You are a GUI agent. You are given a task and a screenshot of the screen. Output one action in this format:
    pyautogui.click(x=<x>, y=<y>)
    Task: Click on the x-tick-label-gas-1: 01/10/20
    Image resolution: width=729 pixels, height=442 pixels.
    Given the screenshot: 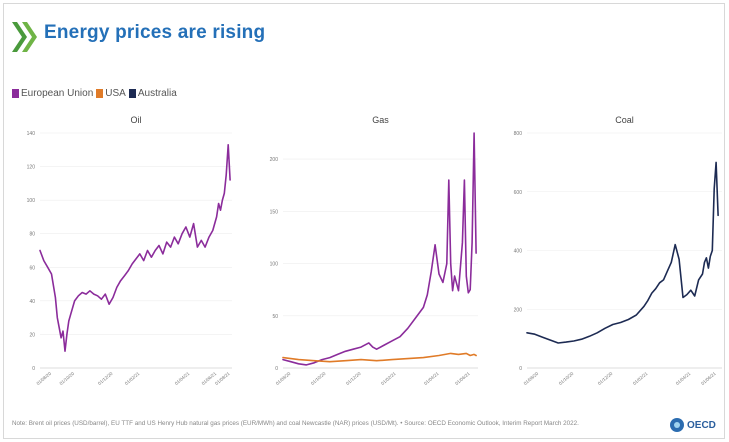 What is the action you would take?
    pyautogui.click(x=318, y=378)
    